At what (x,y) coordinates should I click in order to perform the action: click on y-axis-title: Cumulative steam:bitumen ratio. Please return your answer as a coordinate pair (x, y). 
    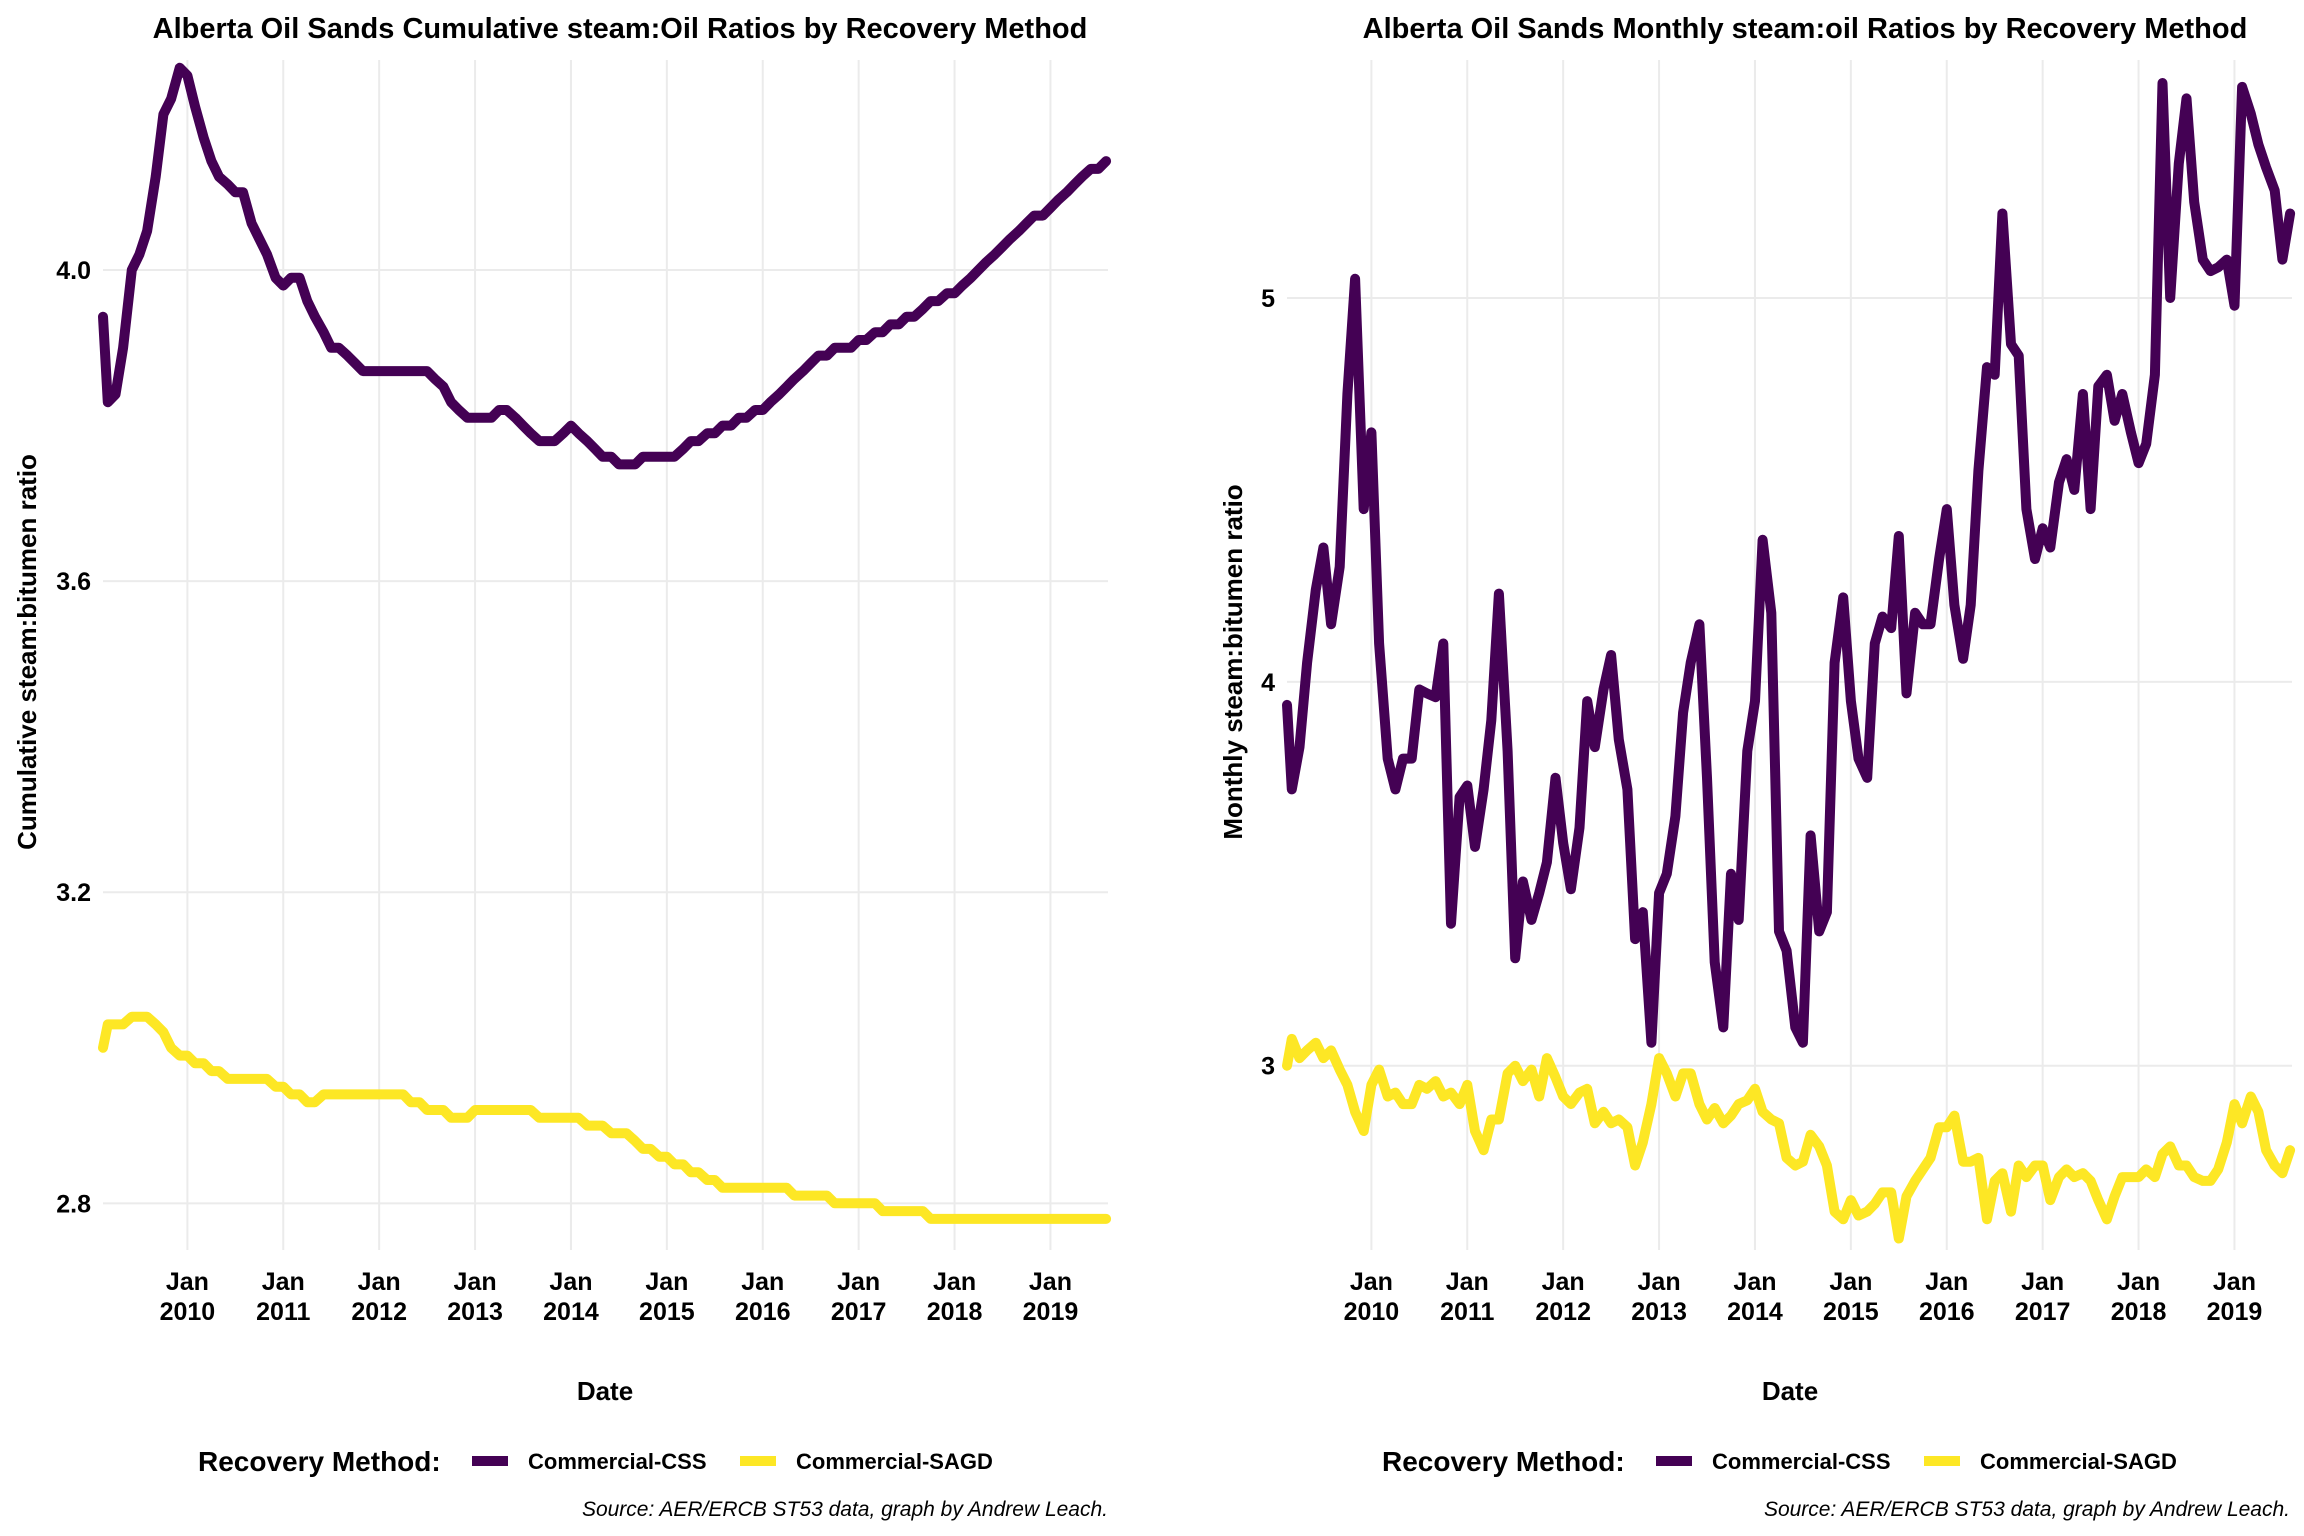
    Looking at the image, I should click on (27, 652).